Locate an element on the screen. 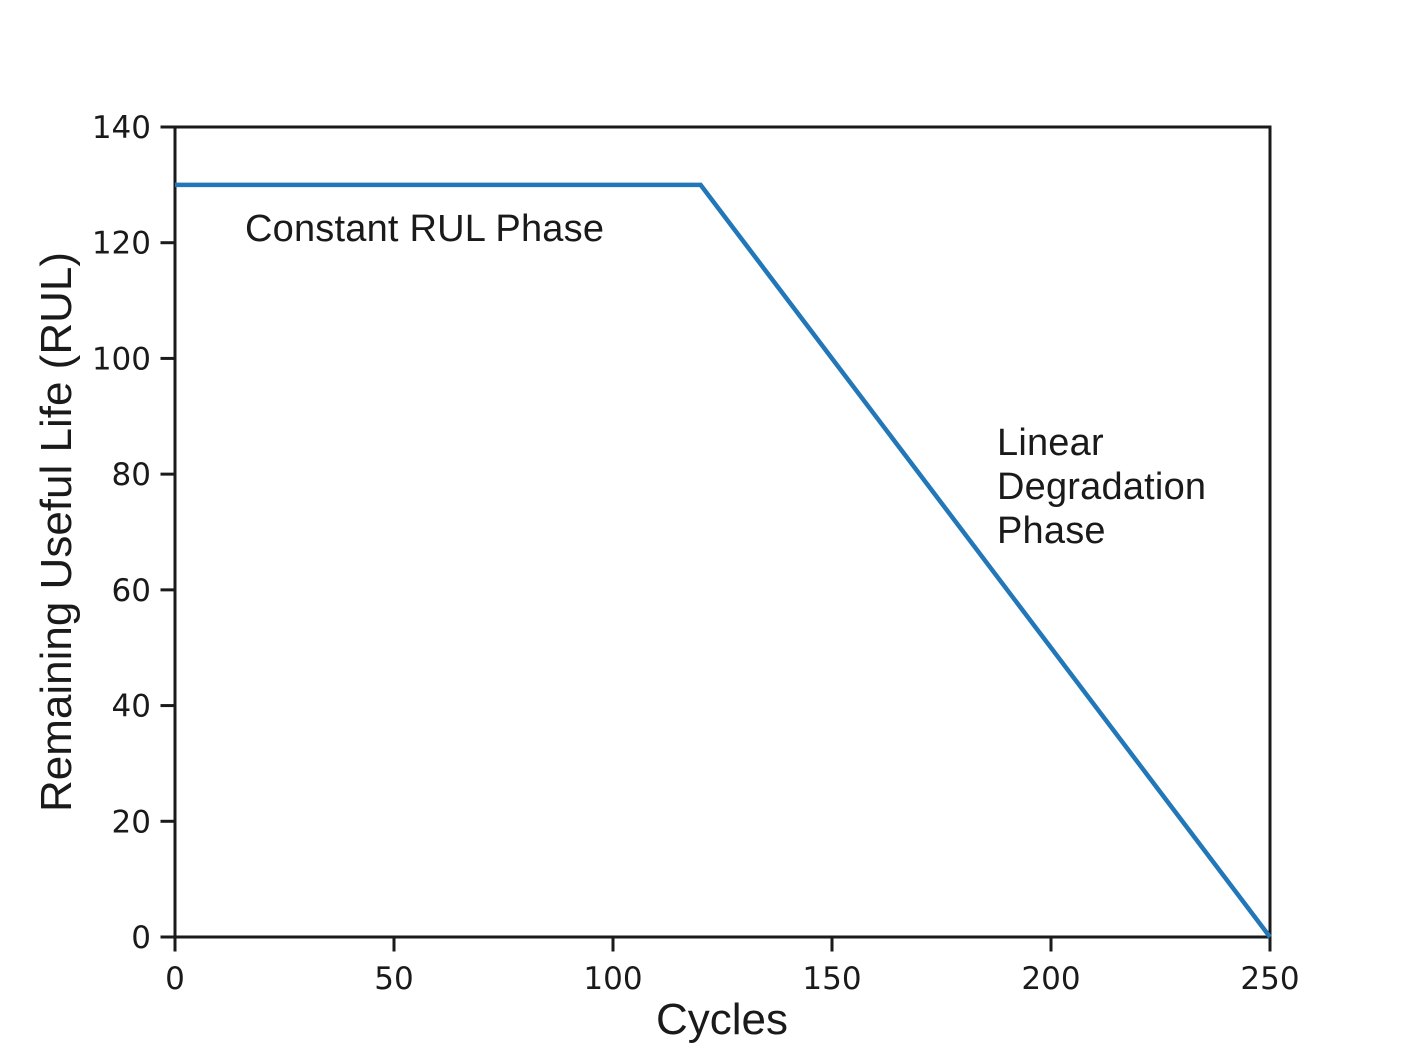 Image resolution: width=1412 pixels, height=1055 pixels. x-tick-label: 0 is located at coordinates (175, 979).